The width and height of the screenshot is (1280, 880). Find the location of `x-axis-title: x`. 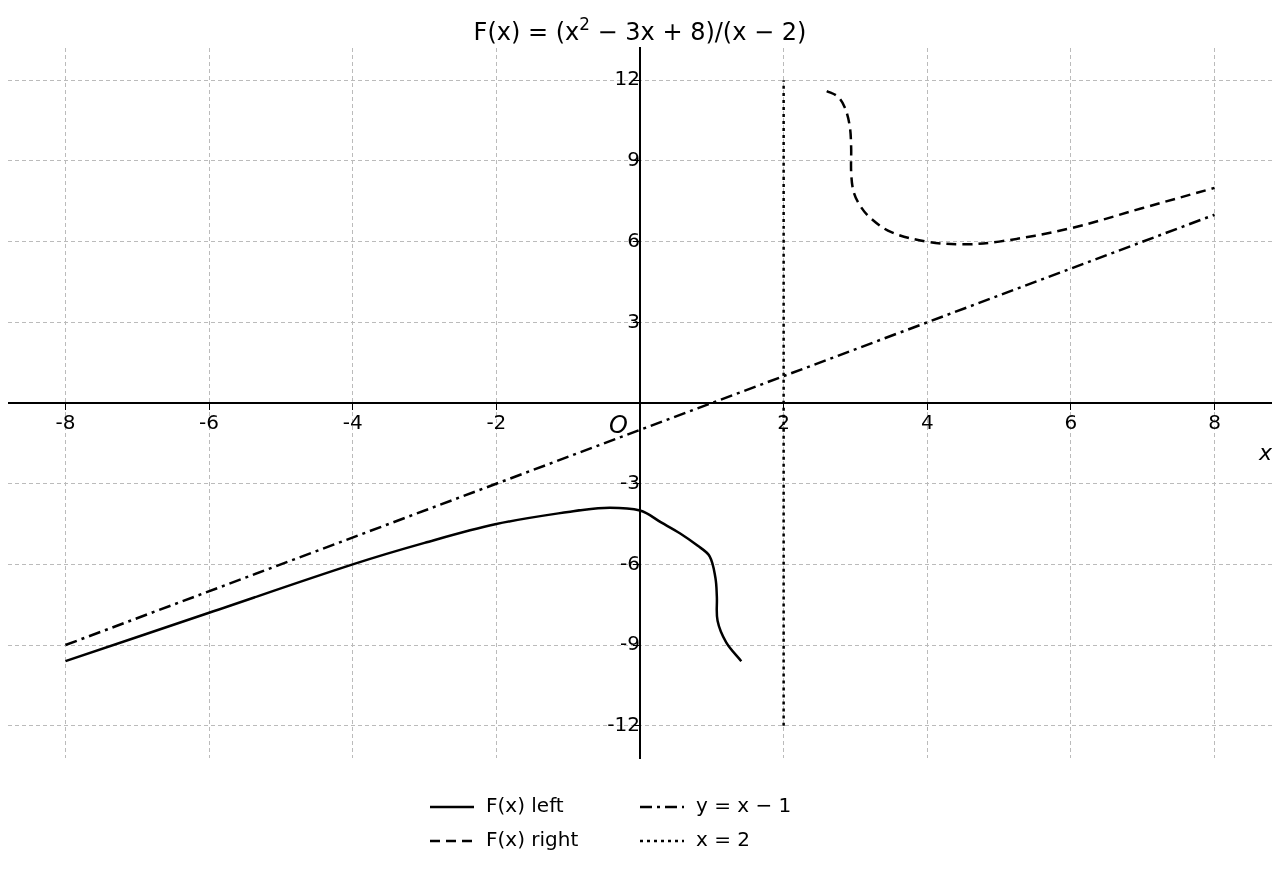

x-axis-title: x is located at coordinates (1265, 452).